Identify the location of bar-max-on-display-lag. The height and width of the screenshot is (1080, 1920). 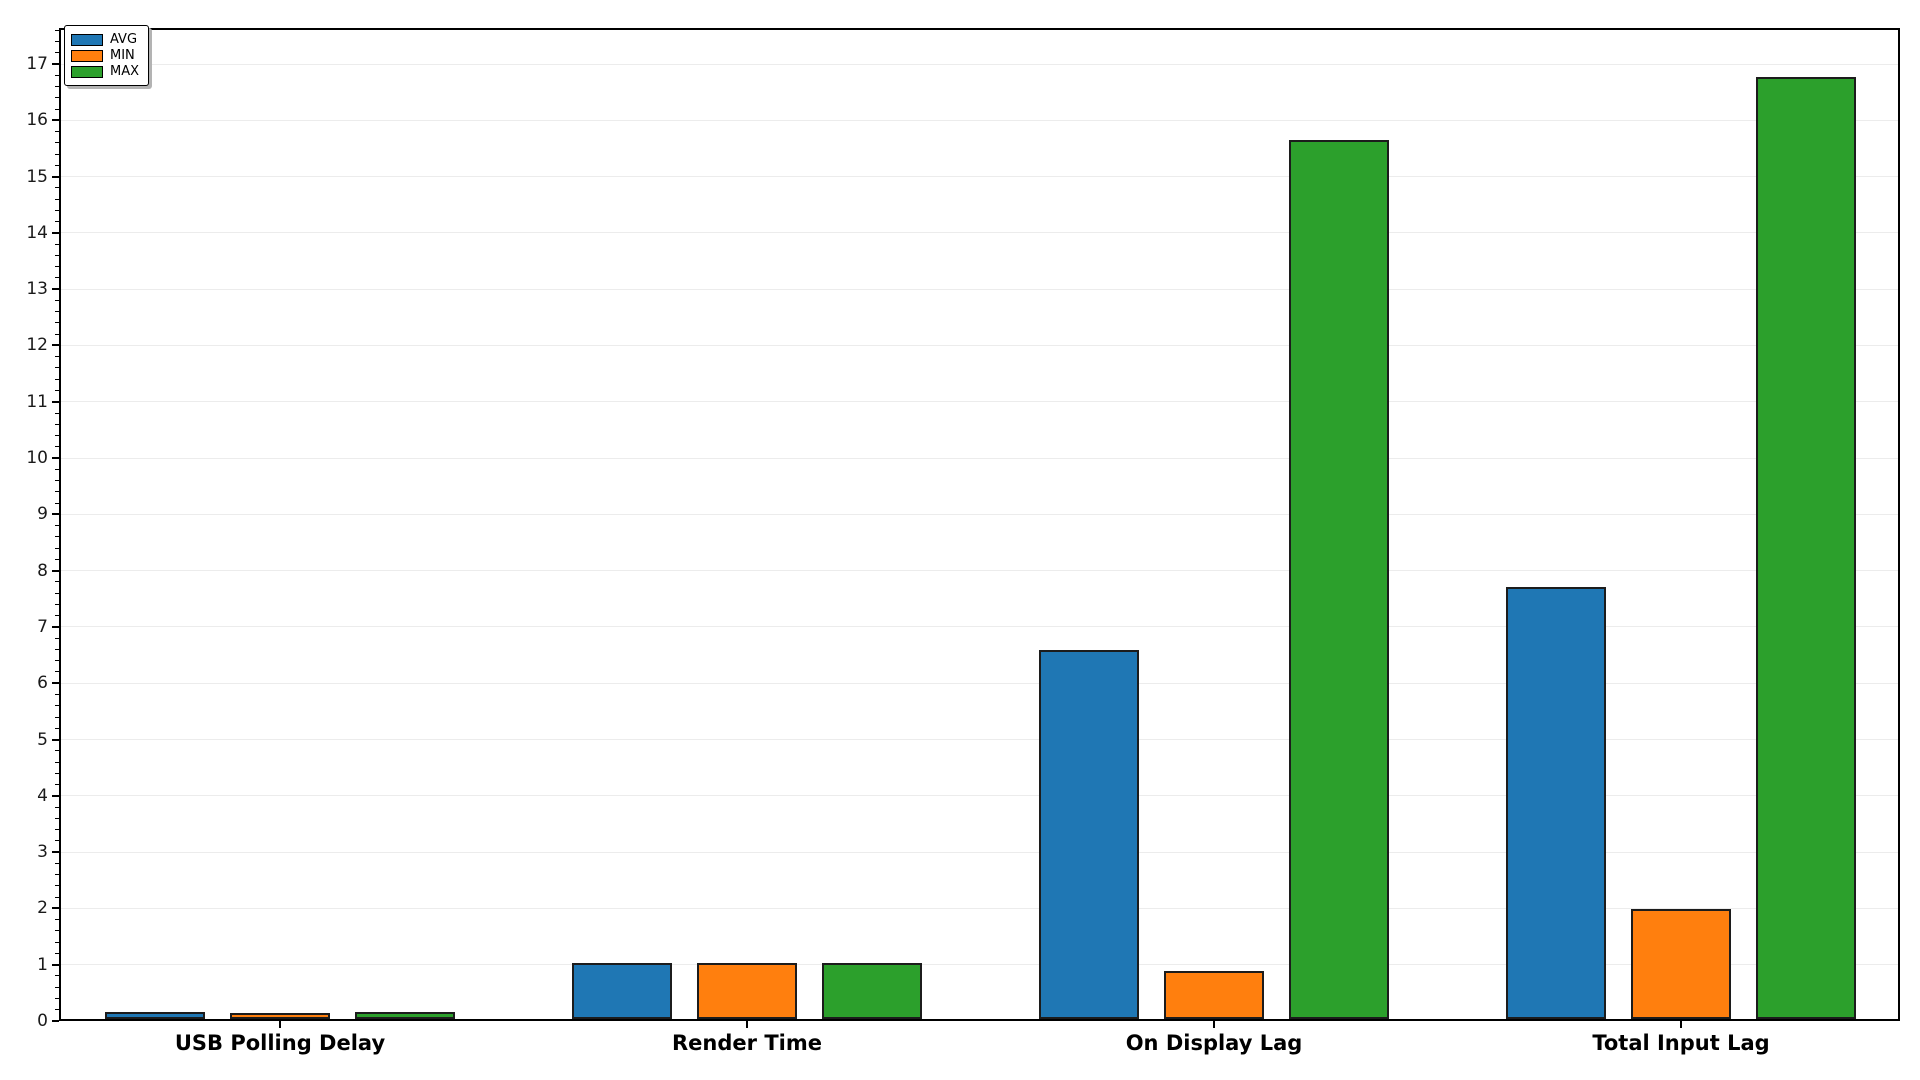
(1339, 579).